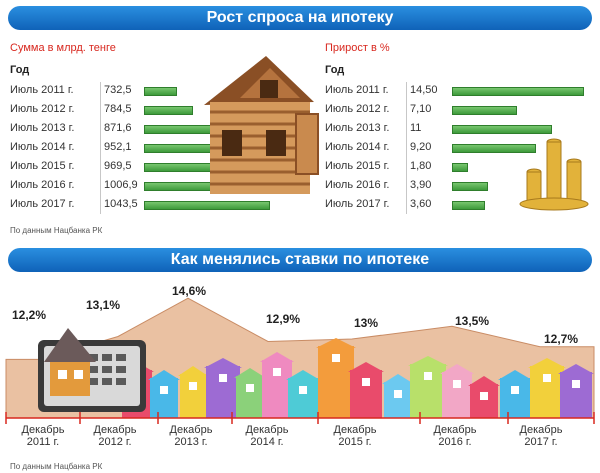  Describe the element at coordinates (42, 185) in the screenshot. I see `left-year-label: Июль 2016 г.` at that location.